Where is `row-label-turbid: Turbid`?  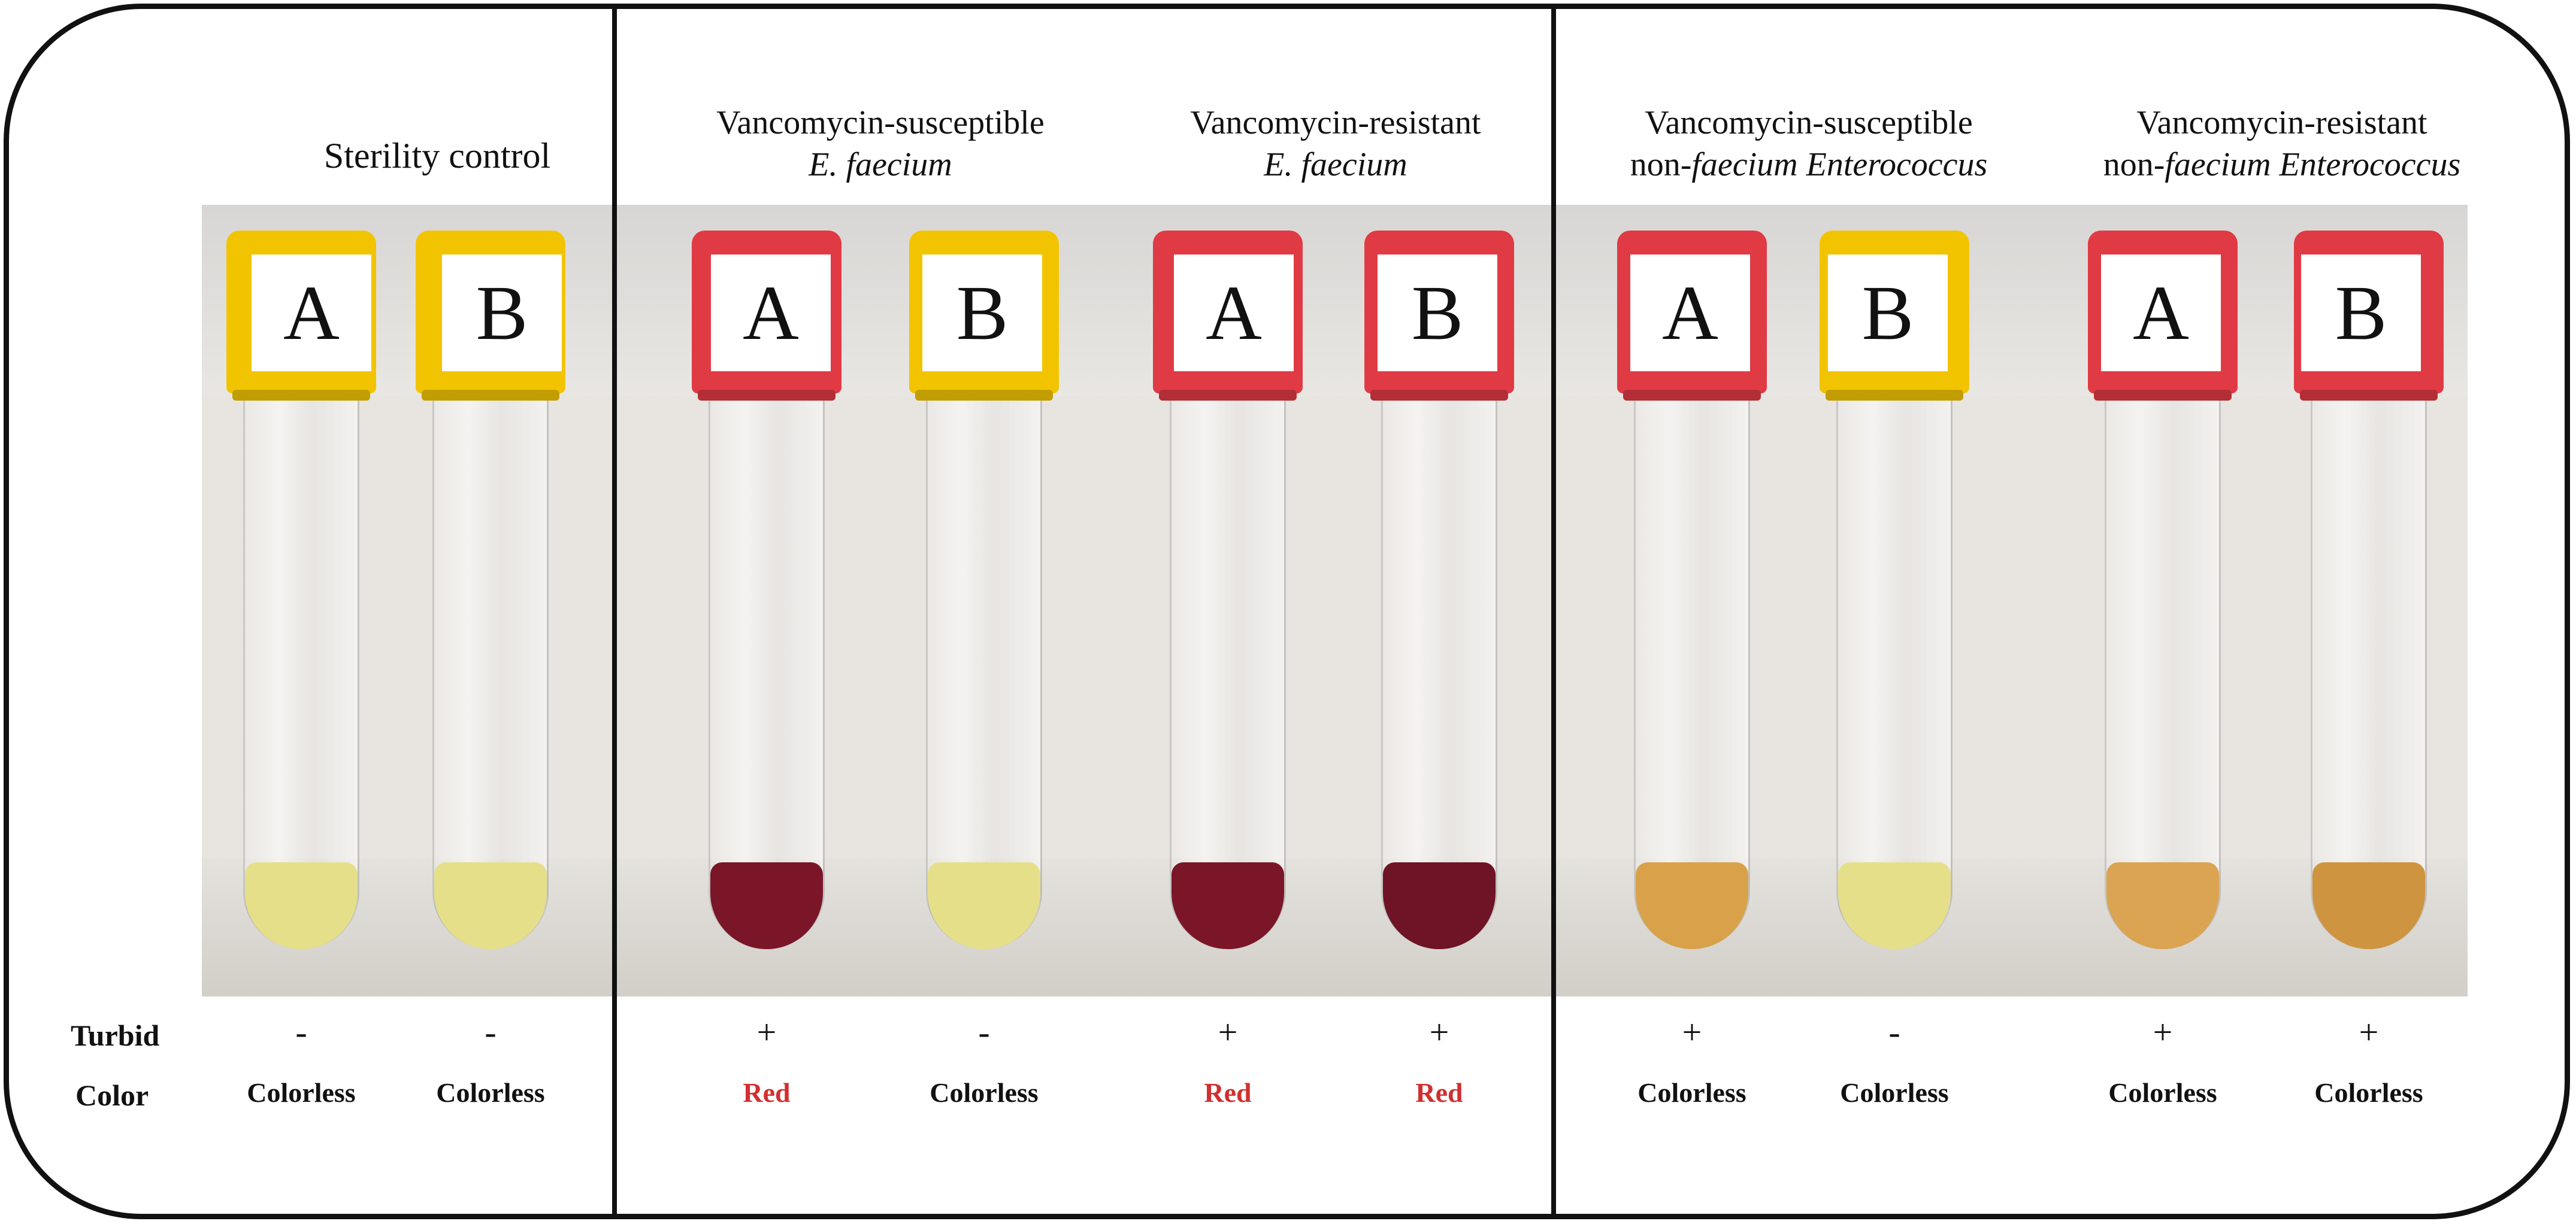
row-label-turbid: Turbid is located at coordinates (115, 1035).